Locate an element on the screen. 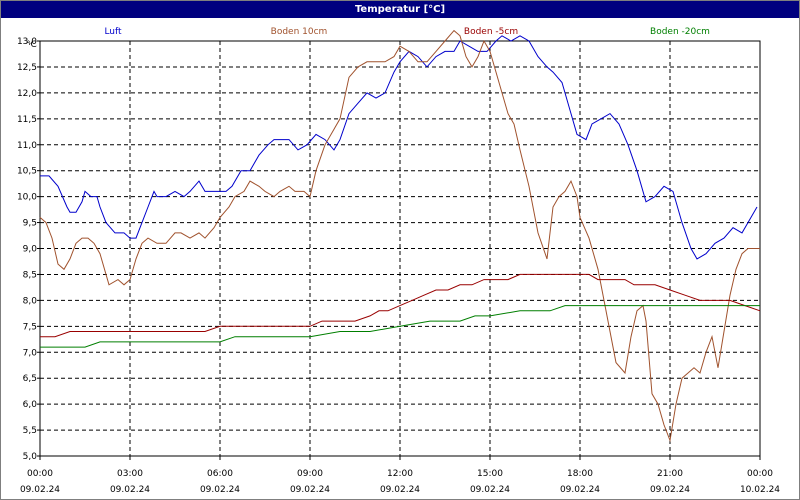 The height and width of the screenshot is (500, 800). legend-item: Luft is located at coordinates (113, 32).